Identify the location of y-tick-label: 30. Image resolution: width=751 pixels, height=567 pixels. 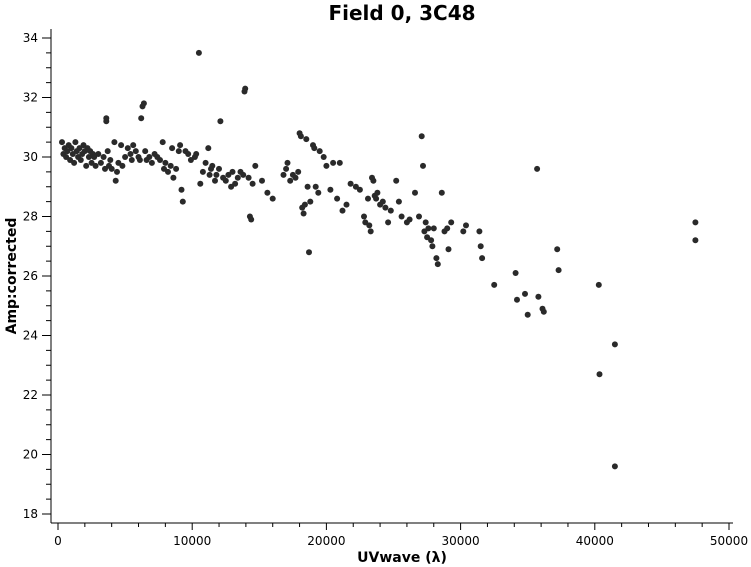
(30, 157).